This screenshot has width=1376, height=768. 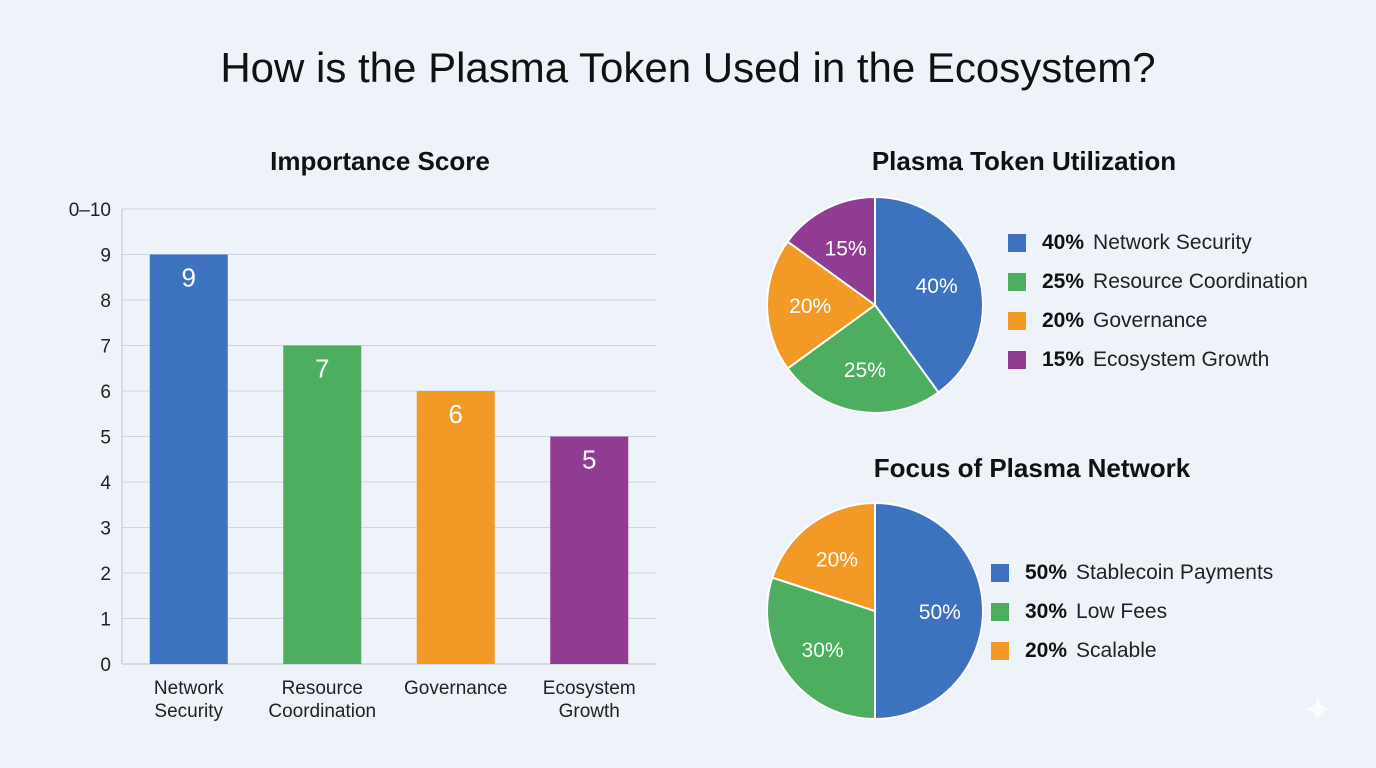 What do you see at coordinates (1063, 359) in the screenshot?
I see `legend-percent: 15%` at bounding box center [1063, 359].